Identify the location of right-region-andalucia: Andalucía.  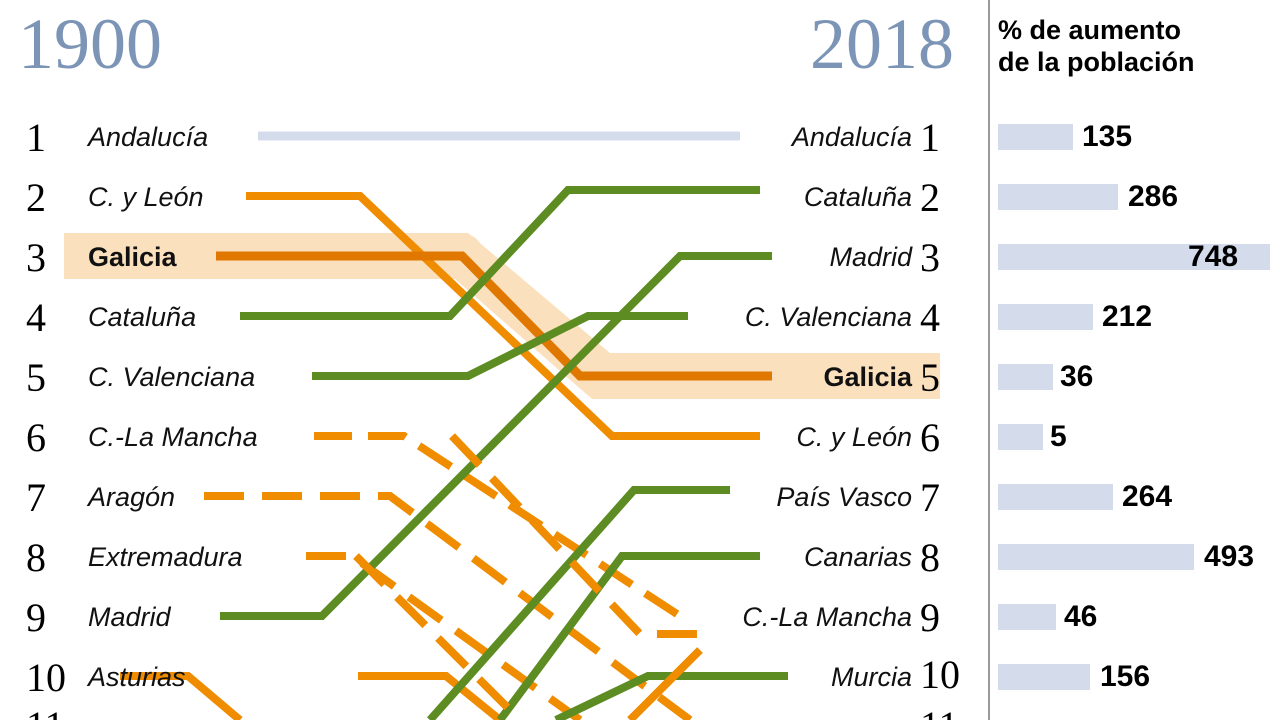
(851, 137).